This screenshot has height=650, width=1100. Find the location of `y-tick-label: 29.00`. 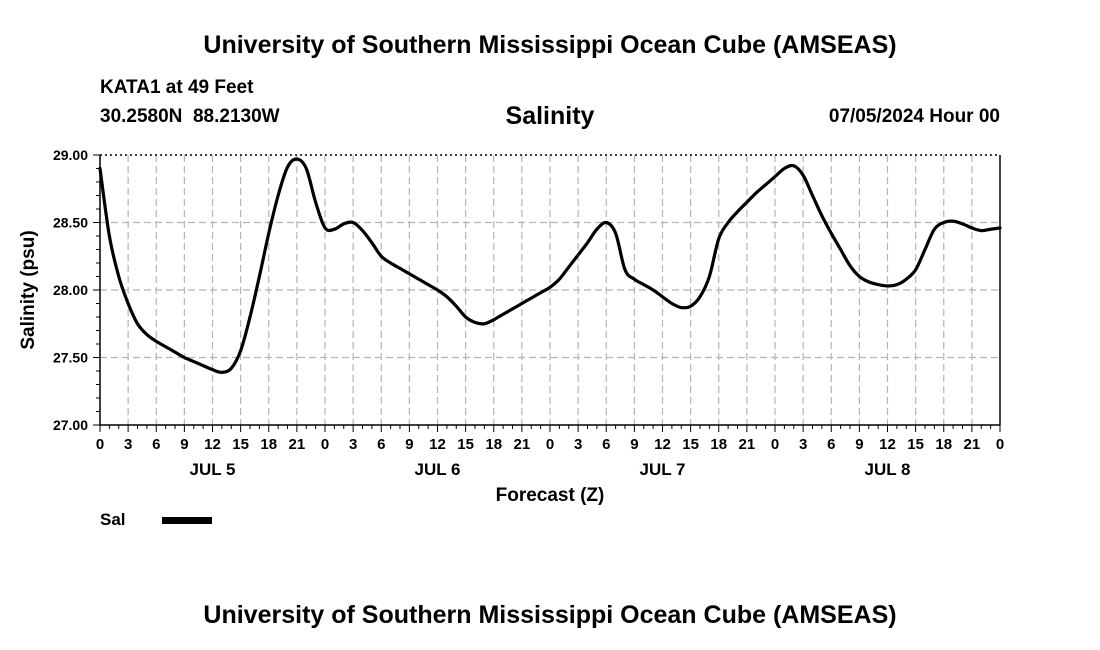

y-tick-label: 29.00 is located at coordinates (70, 155).